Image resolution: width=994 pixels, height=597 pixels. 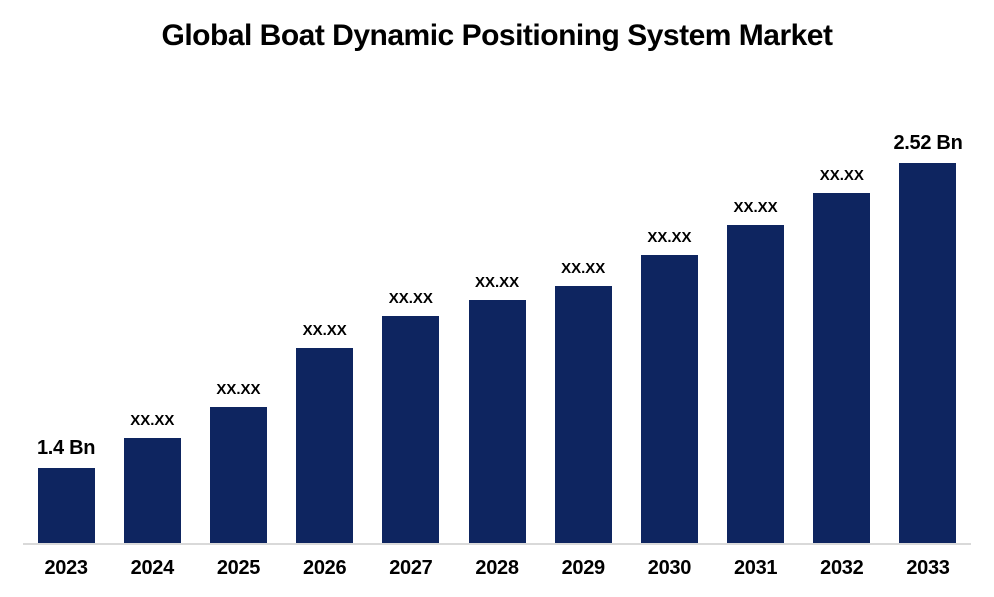 I want to click on bar-column: 2.52 Bn, so click(x=928, y=271).